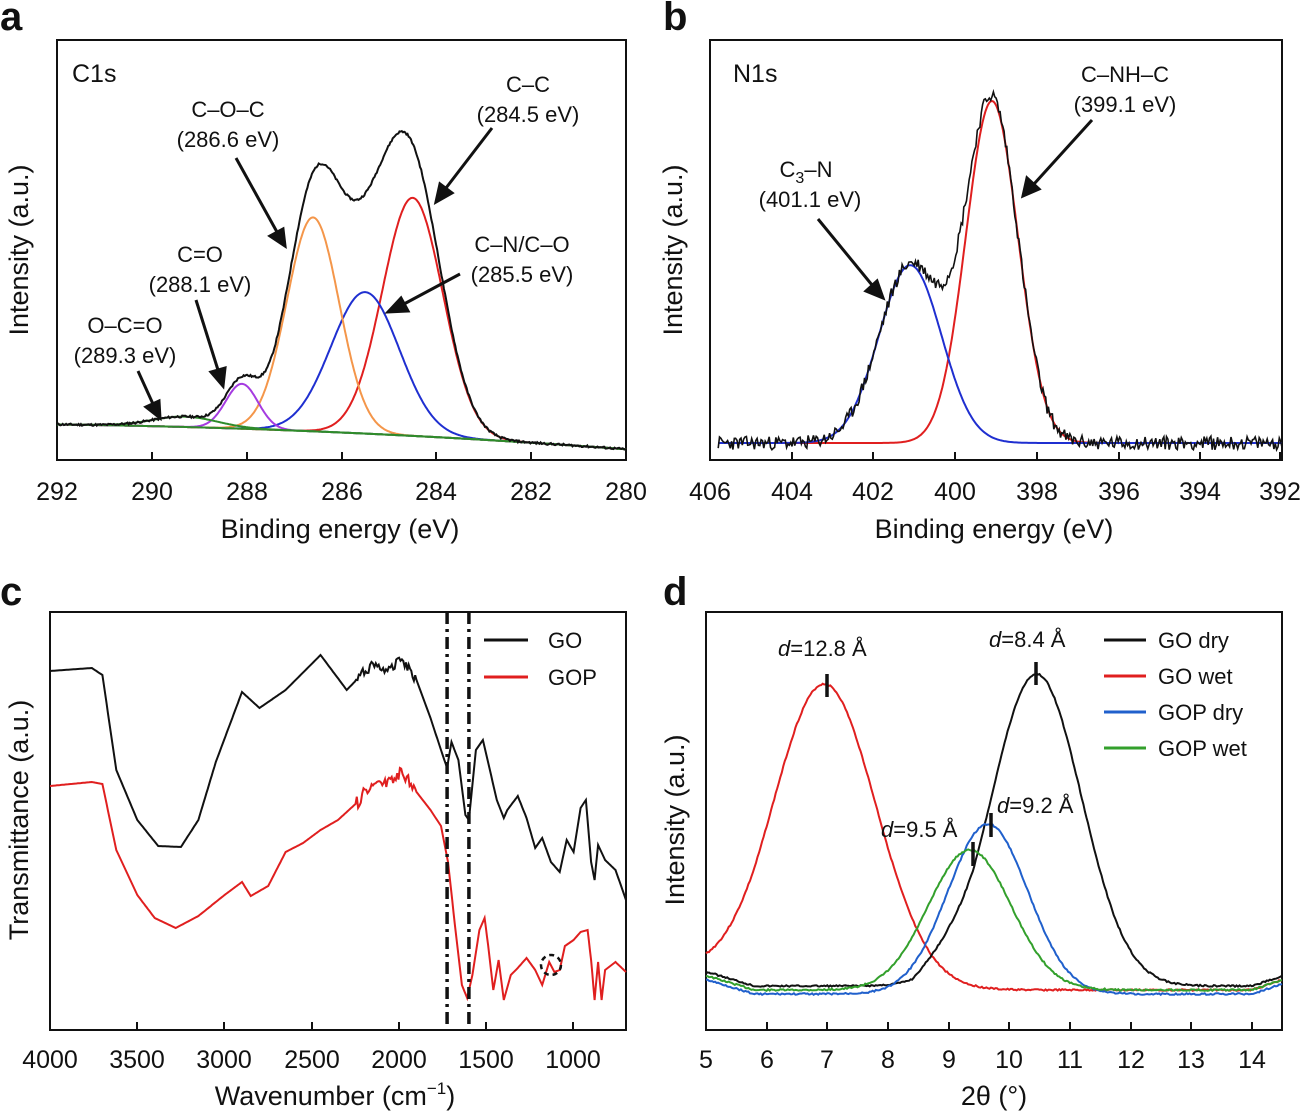 The width and height of the screenshot is (1307, 1113). What do you see at coordinates (792, 492) in the screenshot?
I see `xtick-label: 404` at bounding box center [792, 492].